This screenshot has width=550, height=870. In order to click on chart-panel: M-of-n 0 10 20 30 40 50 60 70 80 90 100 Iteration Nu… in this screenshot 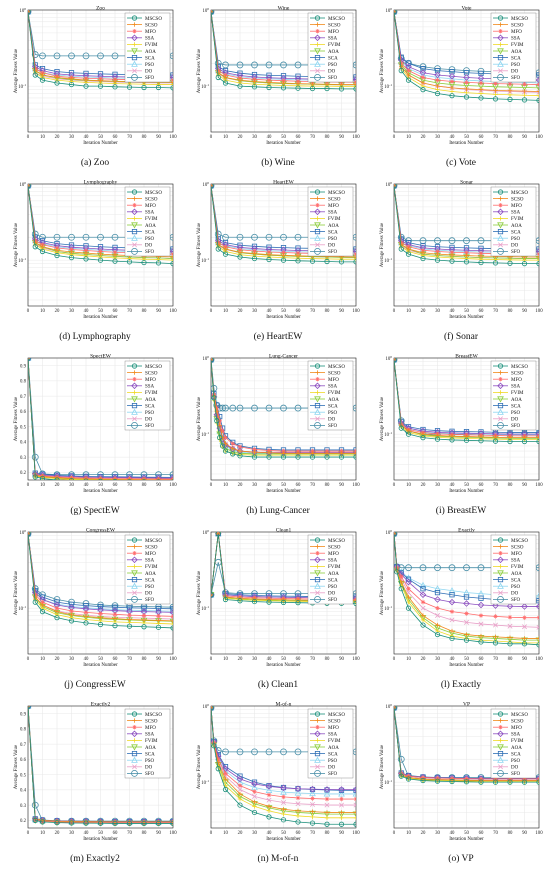, I will do `click(278, 785)`.